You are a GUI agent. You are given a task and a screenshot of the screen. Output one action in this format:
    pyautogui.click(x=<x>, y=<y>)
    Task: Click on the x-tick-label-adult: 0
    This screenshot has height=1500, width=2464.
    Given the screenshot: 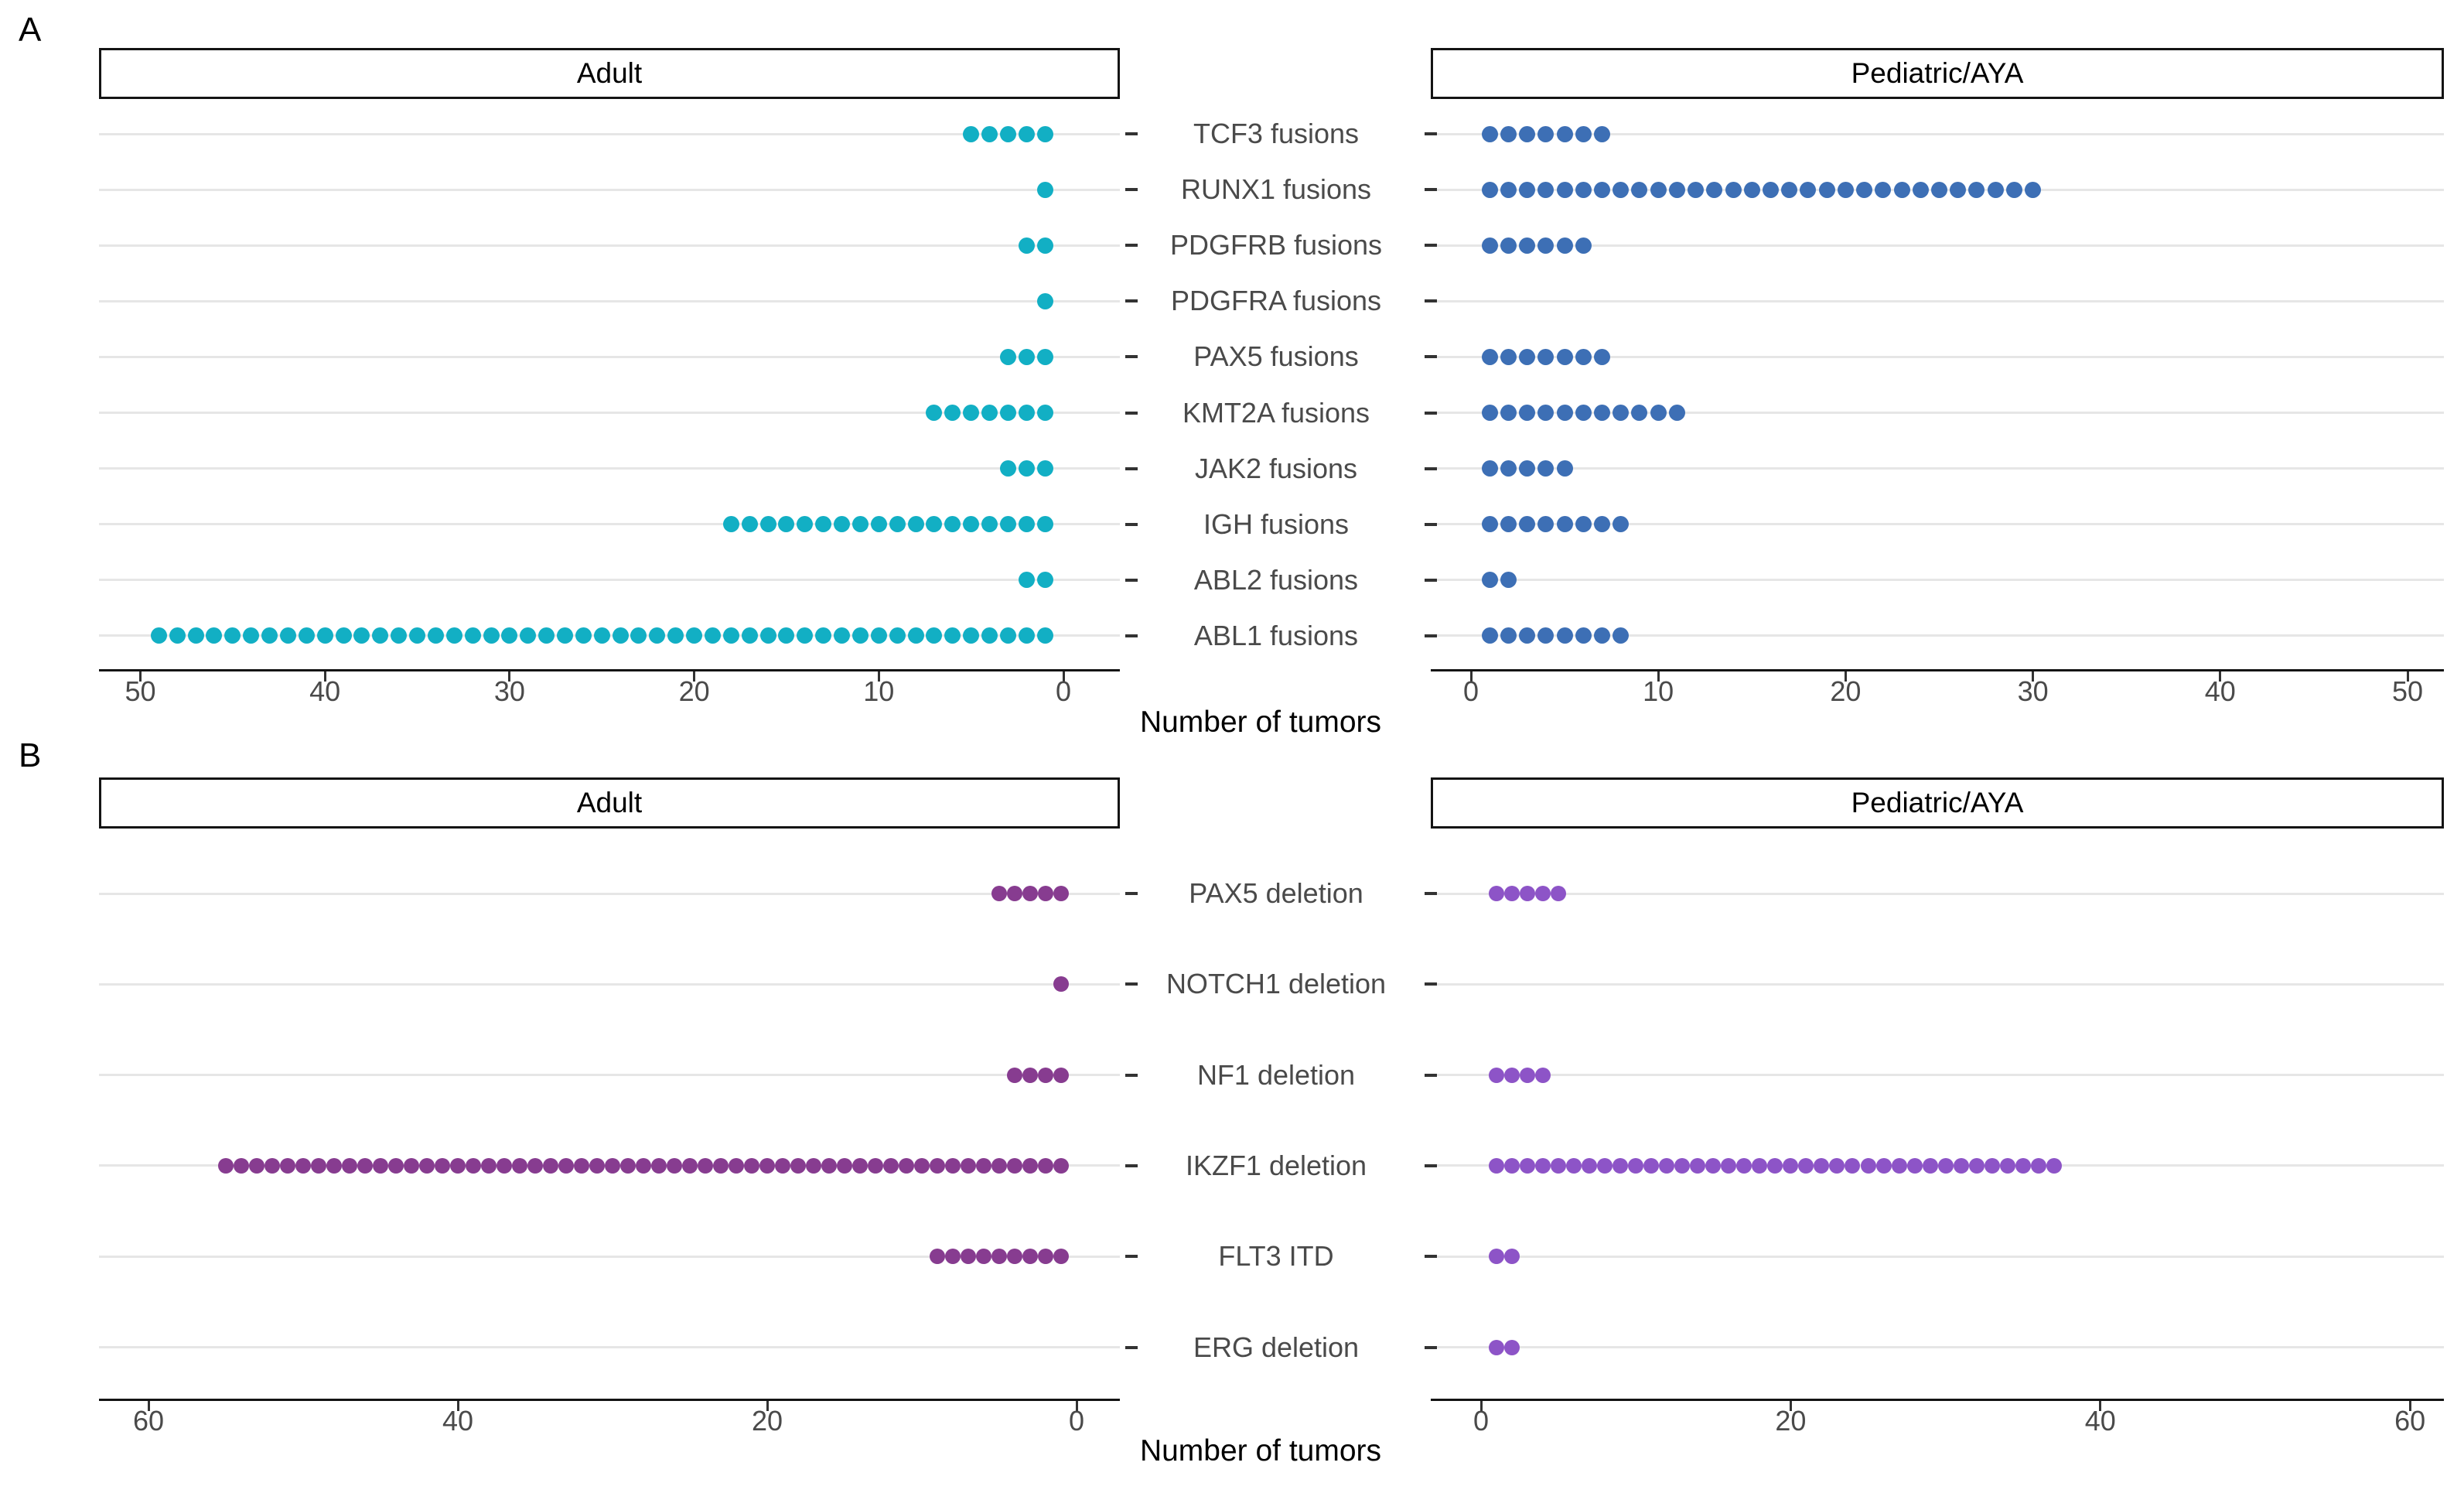 What is the action you would take?
    pyautogui.click(x=1076, y=1421)
    